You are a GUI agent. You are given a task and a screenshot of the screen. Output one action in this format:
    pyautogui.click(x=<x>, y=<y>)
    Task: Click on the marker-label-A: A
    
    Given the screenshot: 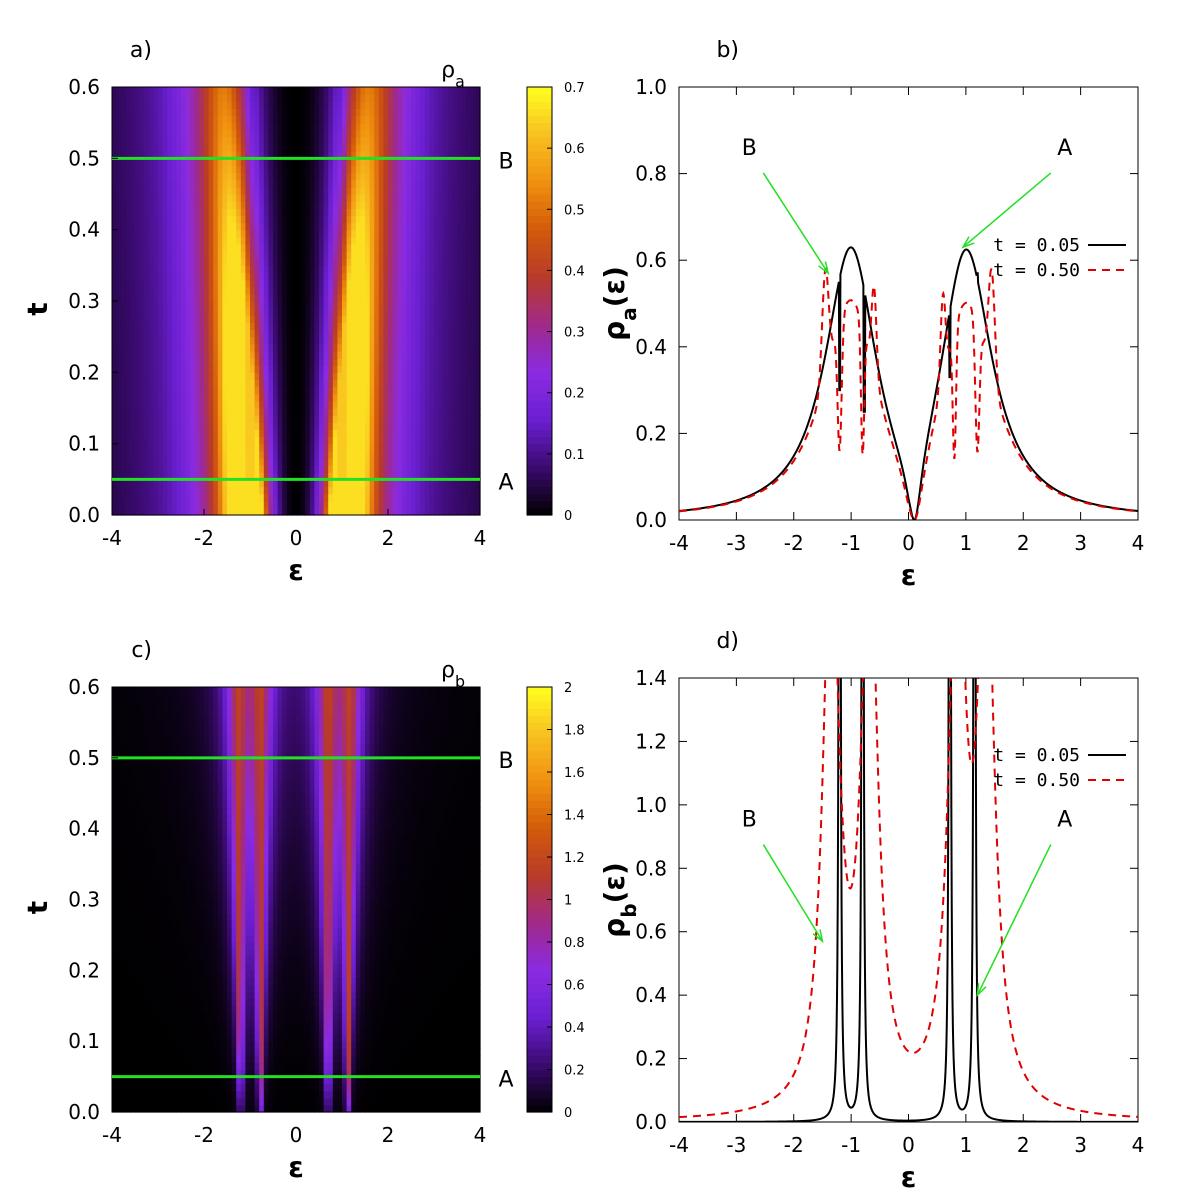 What is the action you would take?
    pyautogui.click(x=505, y=482)
    